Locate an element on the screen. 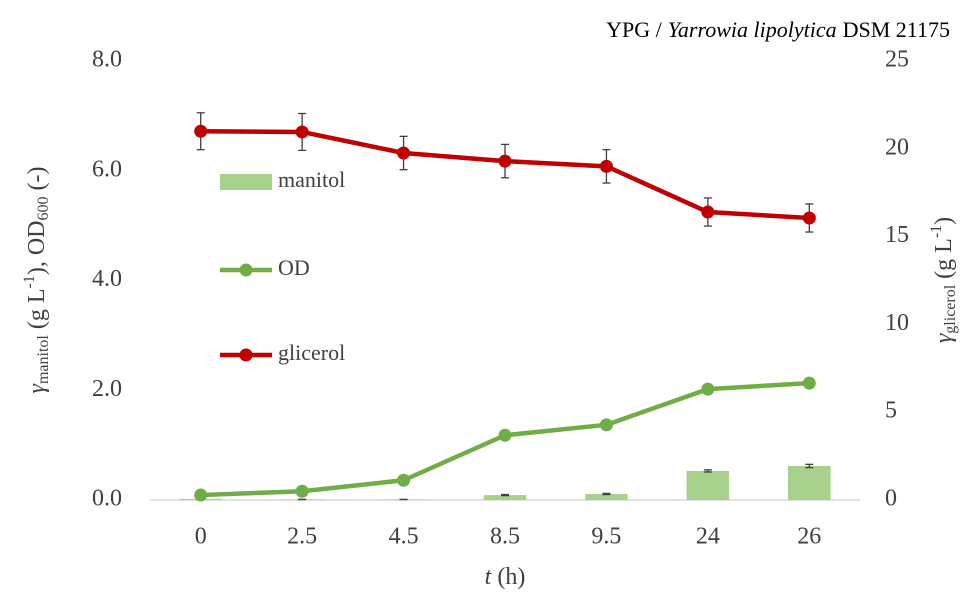 This screenshot has height=599, width=966. y2-tick-label: 5 is located at coordinates (891, 411).